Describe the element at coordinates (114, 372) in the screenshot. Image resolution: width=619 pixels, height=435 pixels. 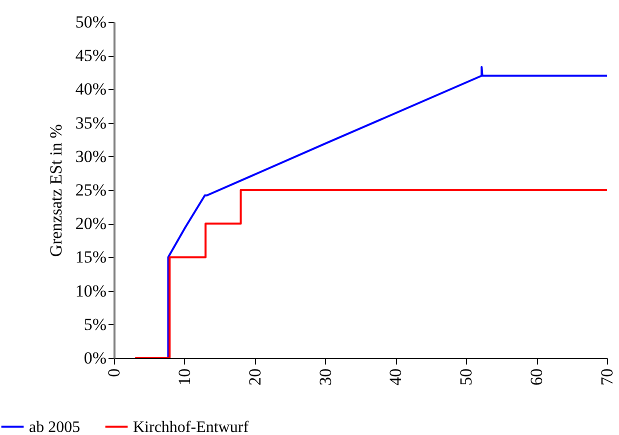
I see `x-tick-label: 0` at that location.